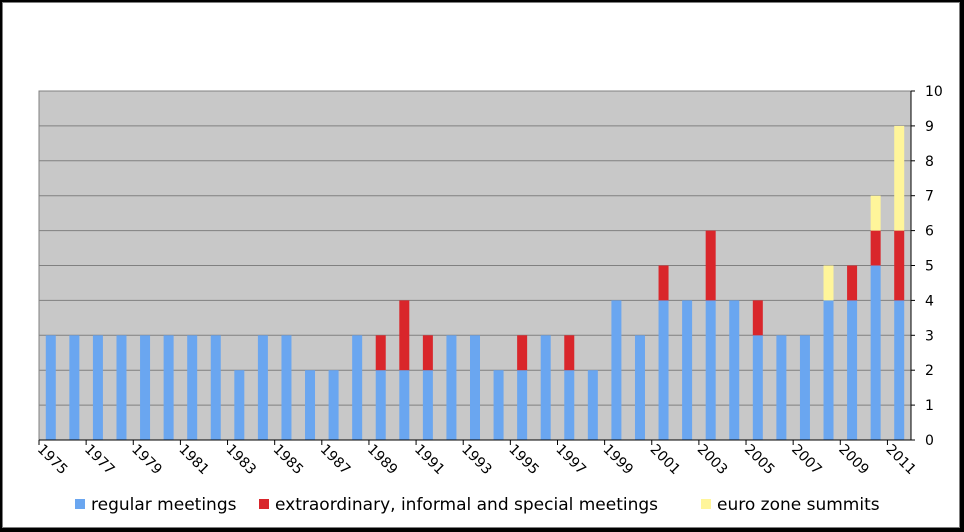 The image size is (964, 532). I want to click on x-tick-label: 1997, so click(570, 460).